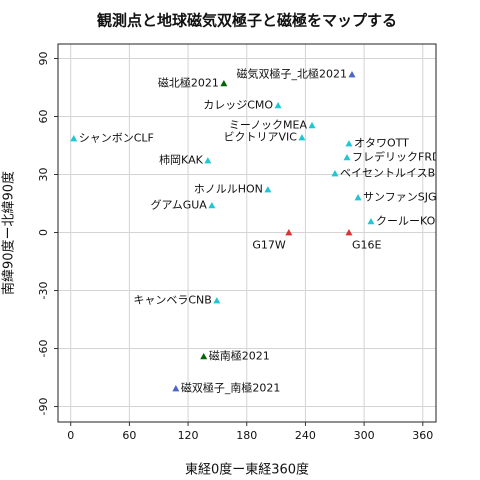 The width and height of the screenshot is (480, 480). Describe the element at coordinates (367, 245) in the screenshot. I see `point-label: G16E` at that location.